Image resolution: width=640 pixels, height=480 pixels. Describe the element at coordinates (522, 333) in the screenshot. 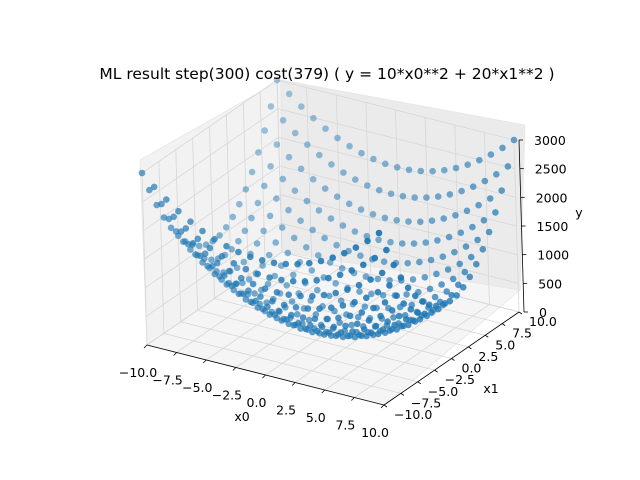

I see `x1-tick-label: 7.5` at that location.